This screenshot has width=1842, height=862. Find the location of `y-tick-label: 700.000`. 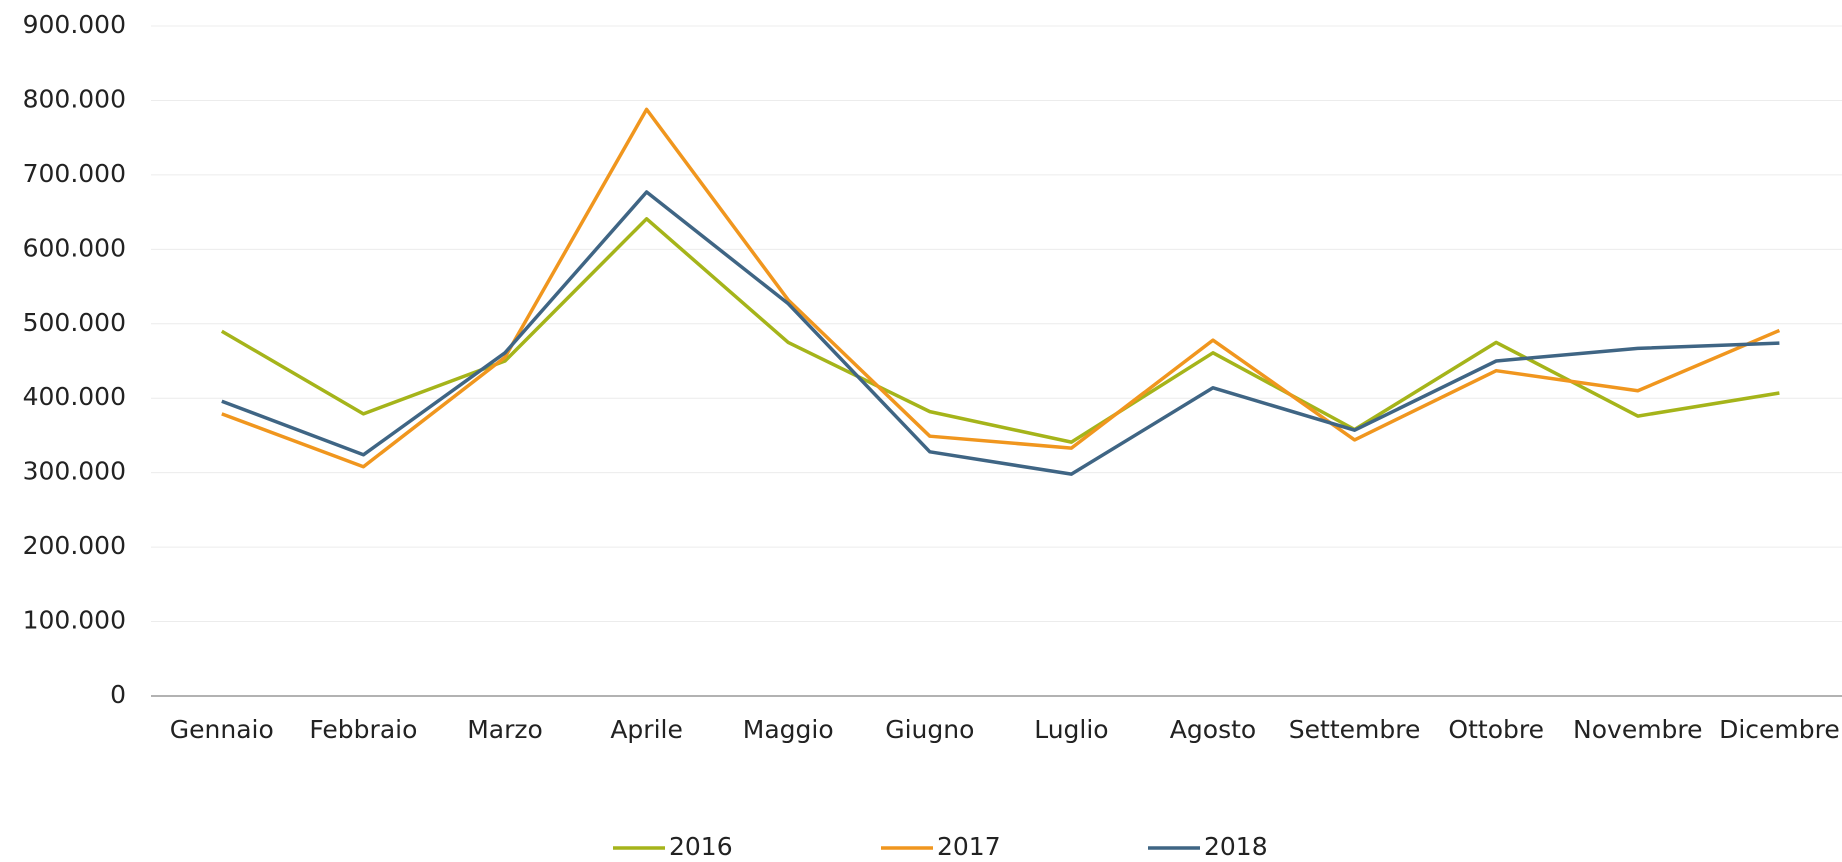

y-tick-label: 700.000 is located at coordinates (74, 173).